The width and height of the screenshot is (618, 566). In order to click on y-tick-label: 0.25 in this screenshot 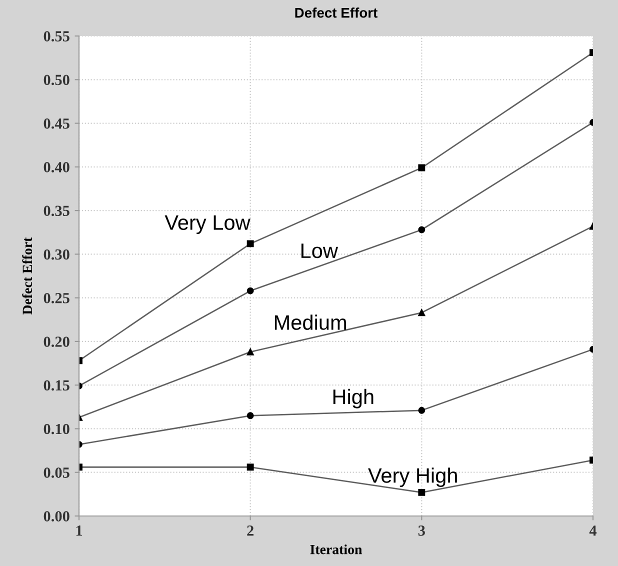, I will do `click(57, 298)`.